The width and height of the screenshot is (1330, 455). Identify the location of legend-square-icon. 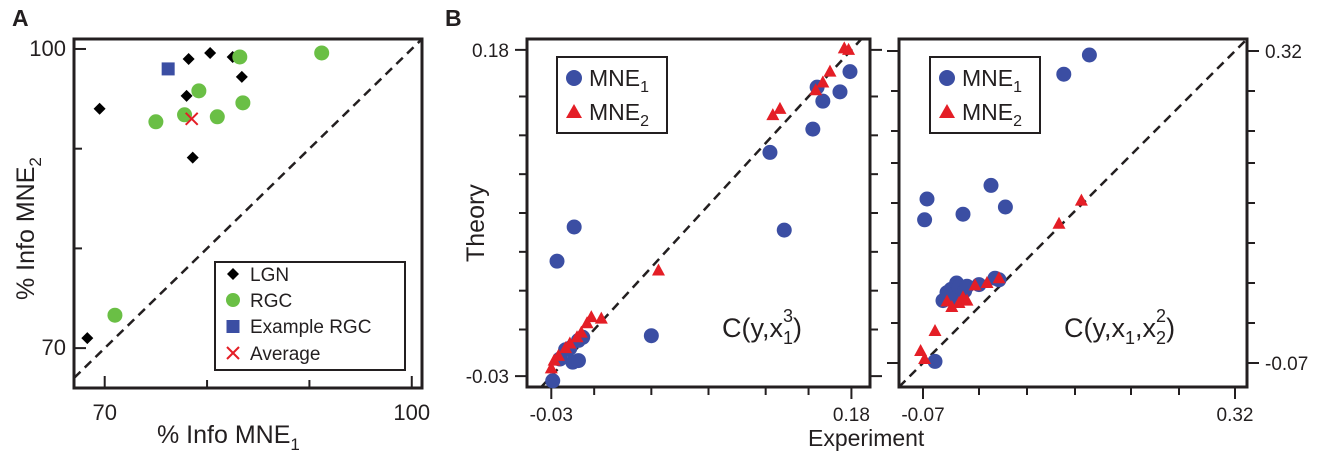
(233, 326).